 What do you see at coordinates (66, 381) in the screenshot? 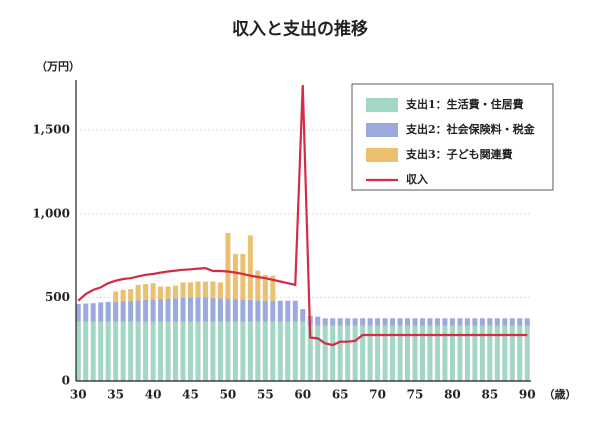
I see `y-tick-label: 0` at bounding box center [66, 381].